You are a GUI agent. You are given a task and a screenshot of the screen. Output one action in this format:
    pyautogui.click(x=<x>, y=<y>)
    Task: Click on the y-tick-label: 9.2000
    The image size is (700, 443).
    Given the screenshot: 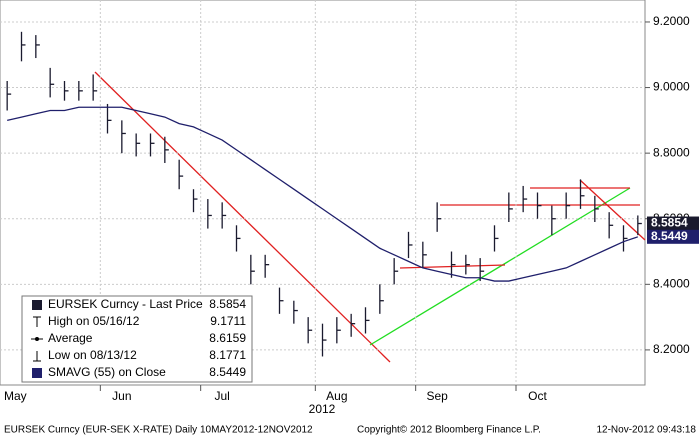 What is the action you would take?
    pyautogui.click(x=671, y=21)
    